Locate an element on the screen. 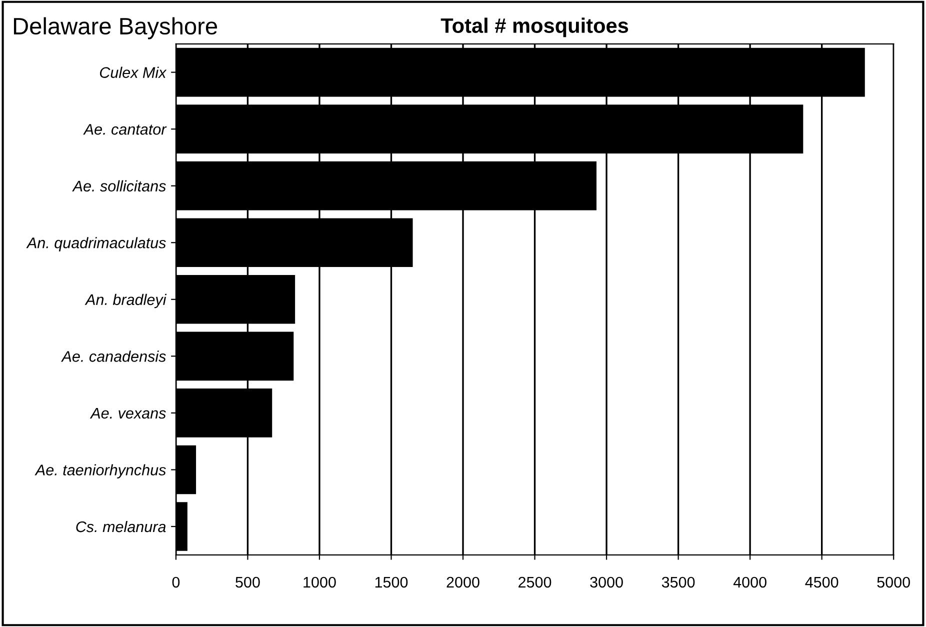  y-tick-label: Ae. canadensis is located at coordinates (113, 356).